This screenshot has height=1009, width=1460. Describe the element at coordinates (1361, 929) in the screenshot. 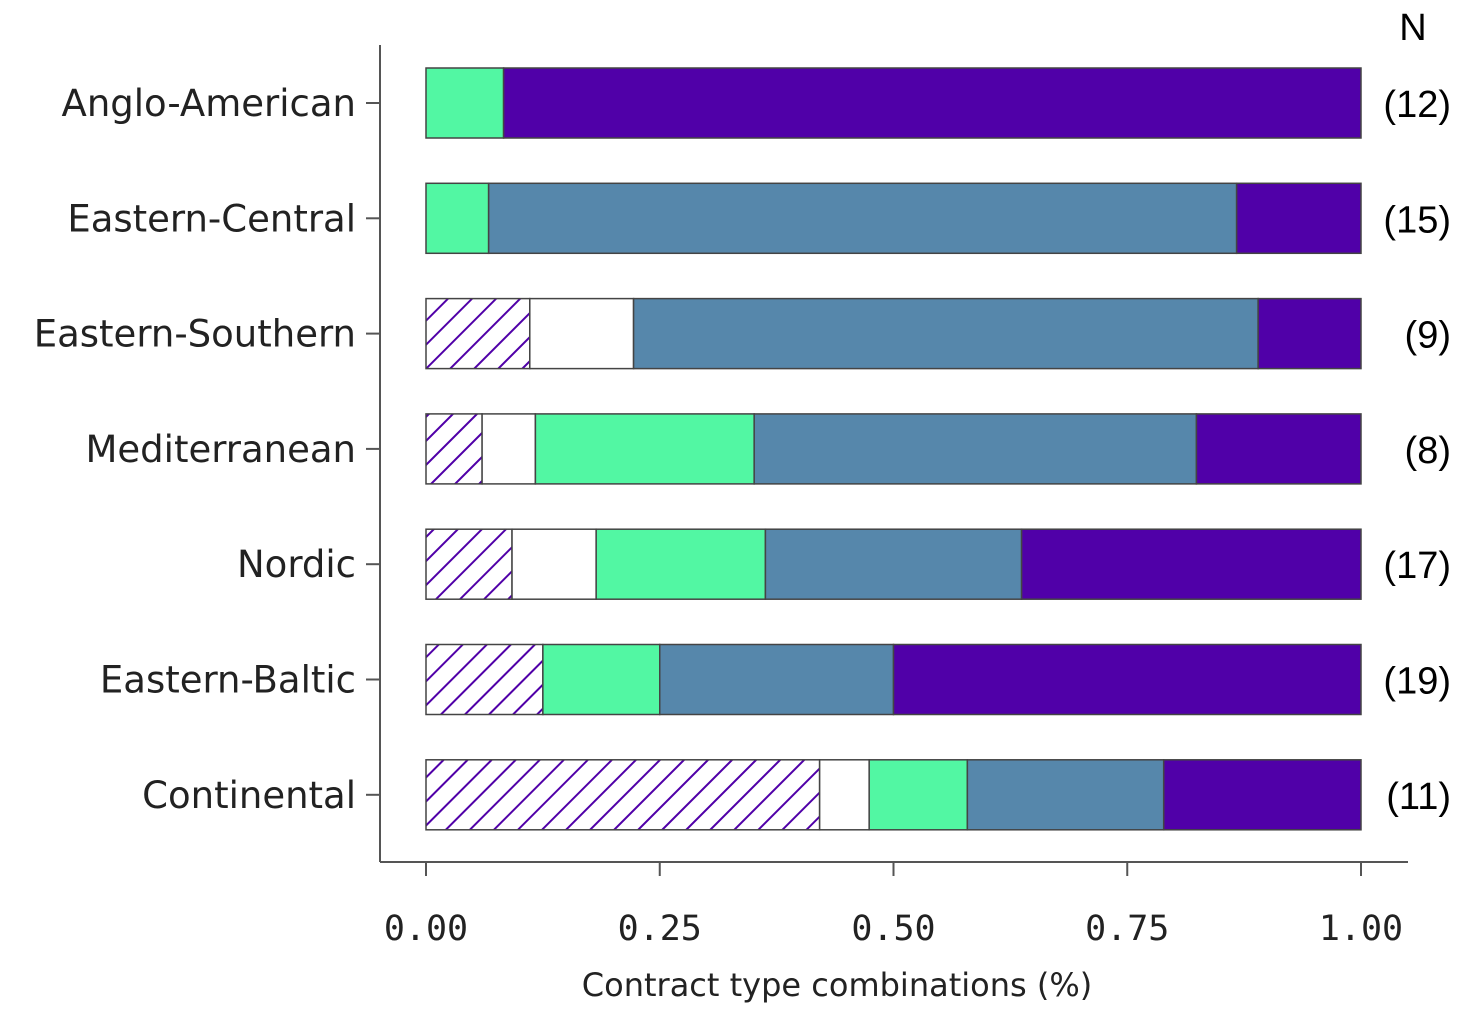

I see `x-tick-label: 1.00` at that location.